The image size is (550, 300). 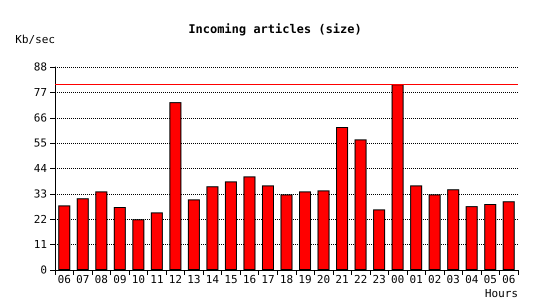 What do you see at coordinates (361, 279) in the screenshot?
I see `x-tick-label: 22` at bounding box center [361, 279].